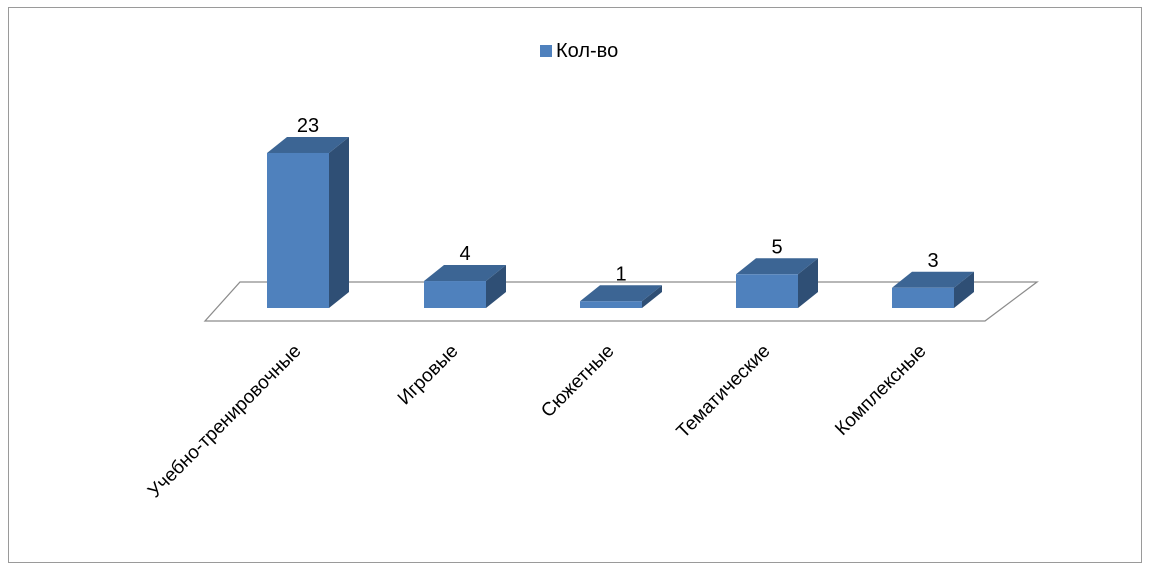  I want to click on category-label: Сюжетные, so click(577, 381).